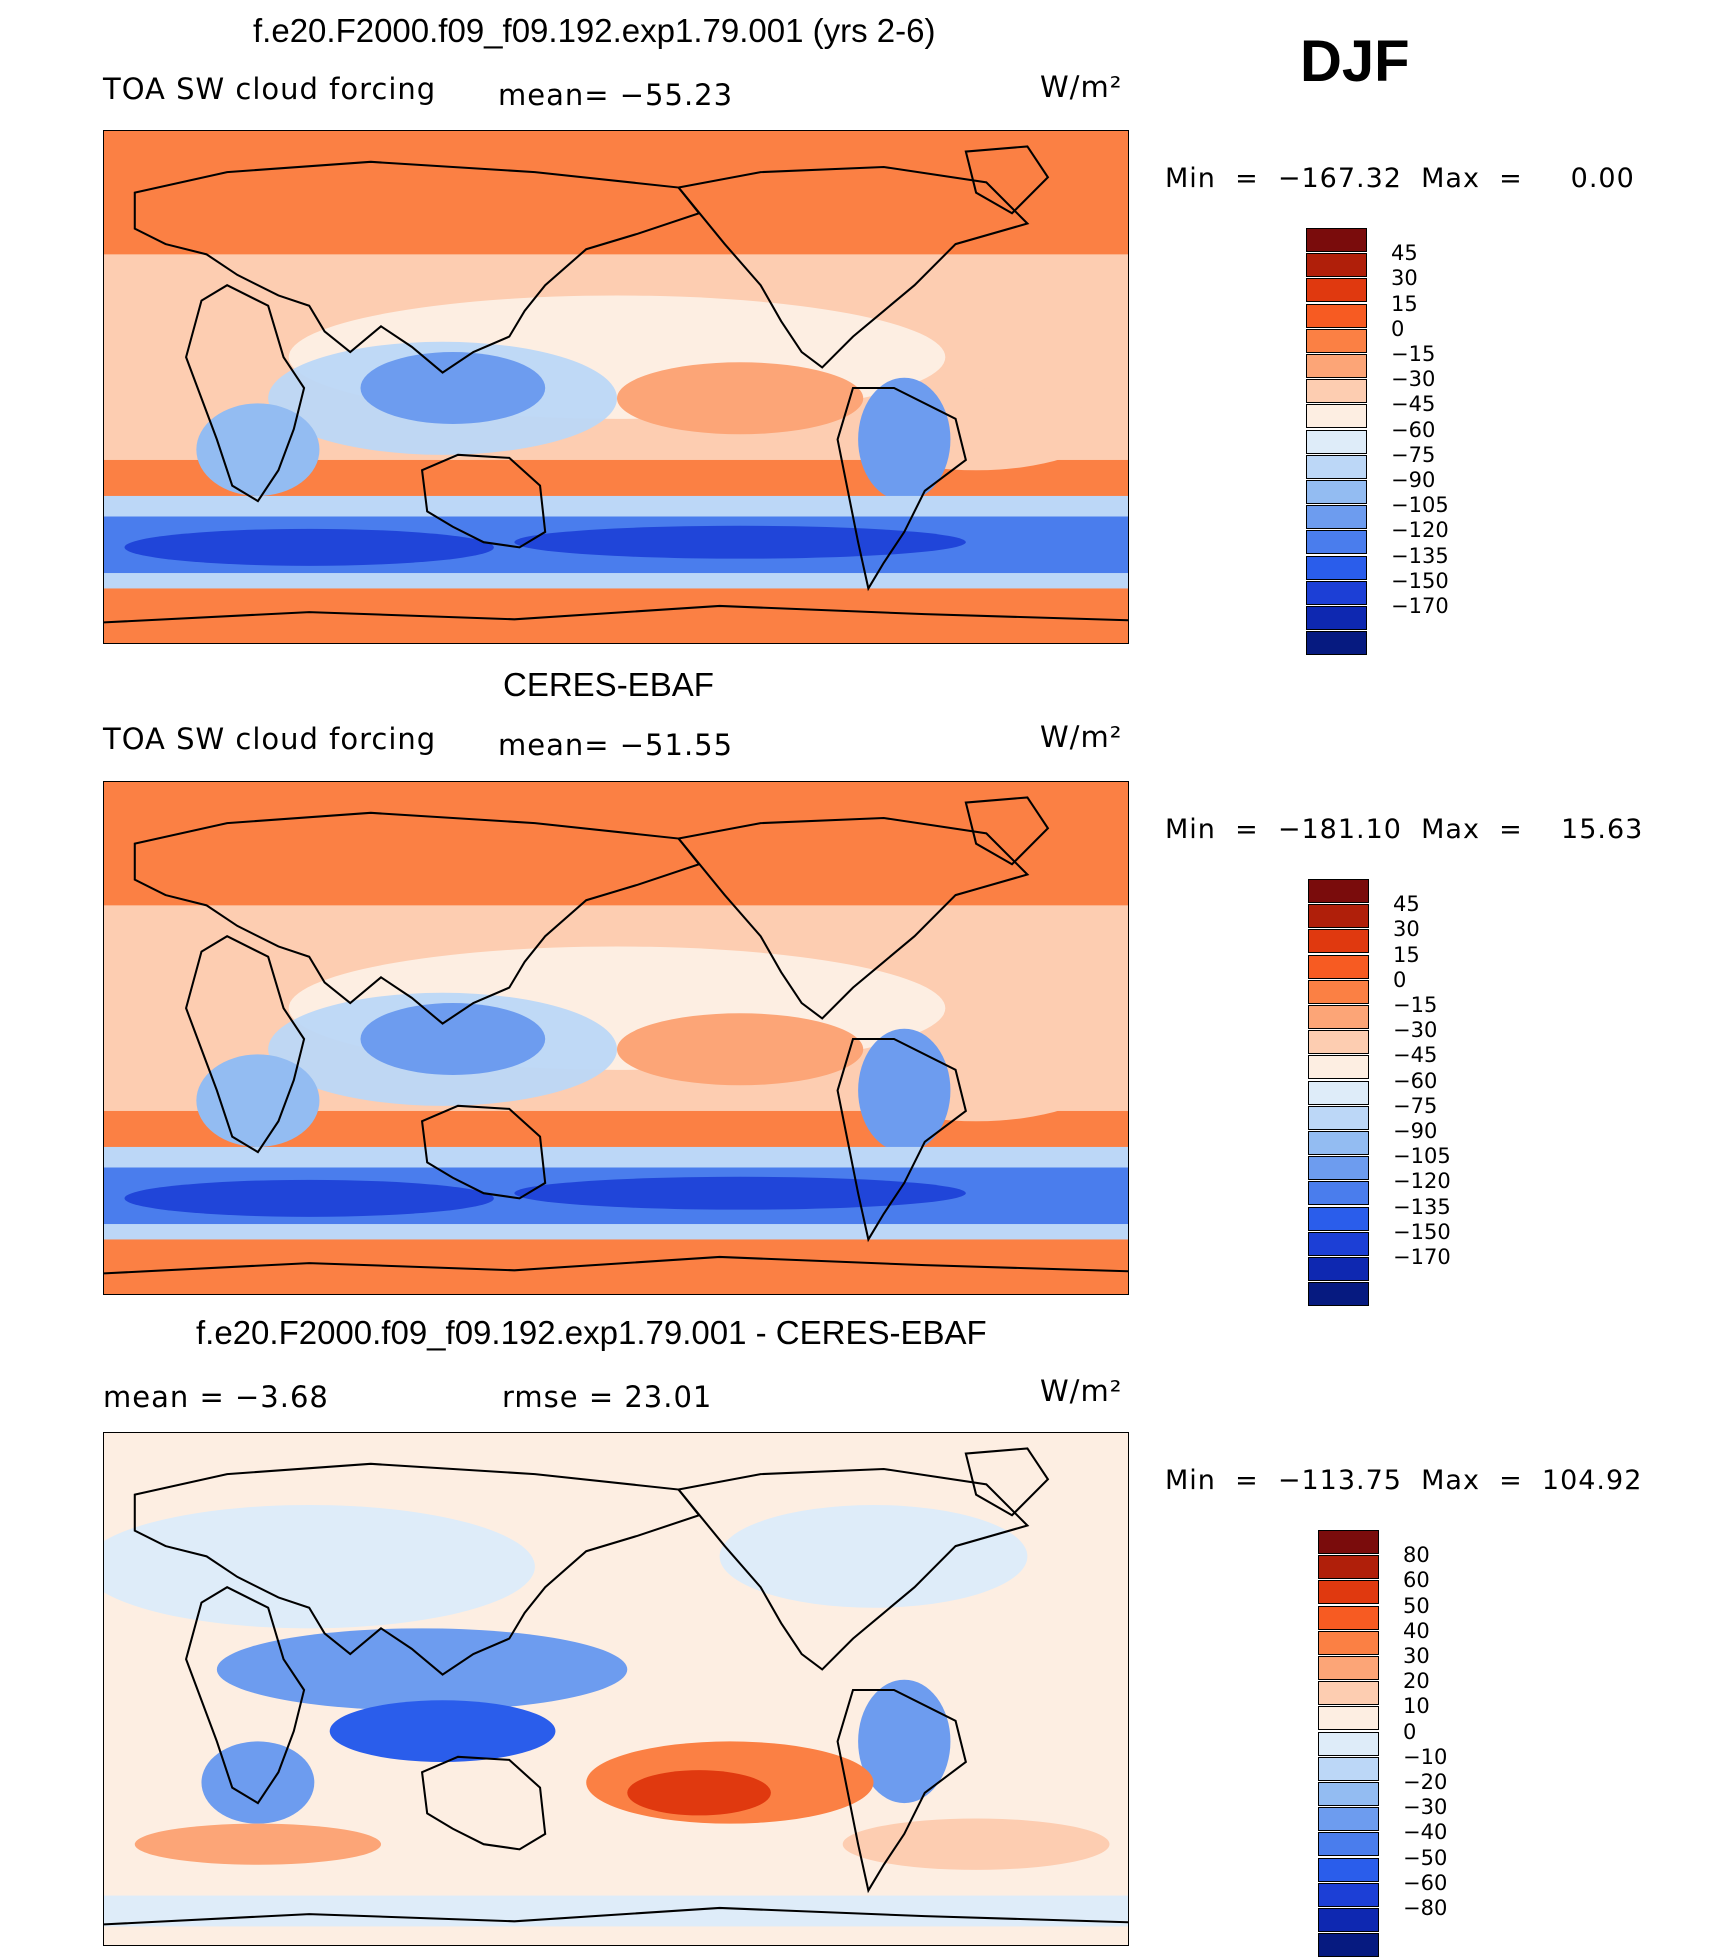  Describe the element at coordinates (1416, 1706) in the screenshot. I see `colorbar-tick-label: 10` at that location.